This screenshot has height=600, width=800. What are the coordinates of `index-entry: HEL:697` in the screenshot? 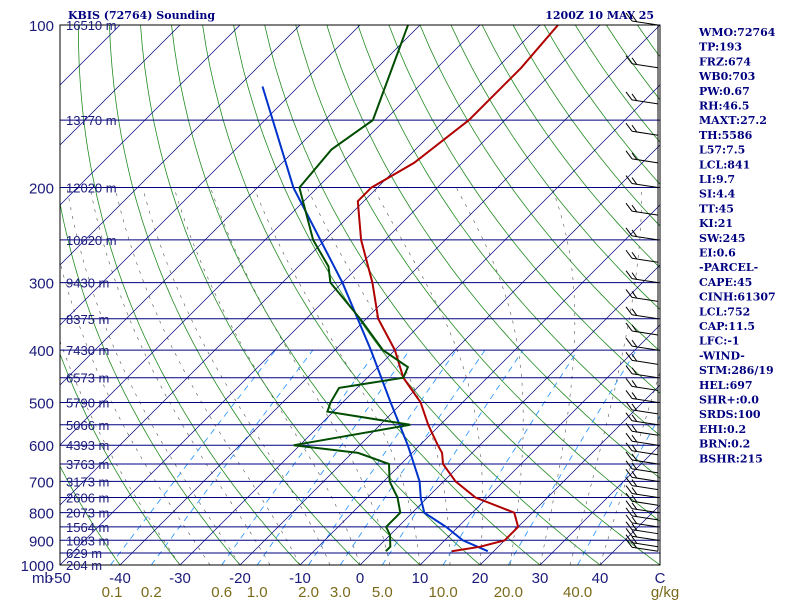 It's located at (726, 385).